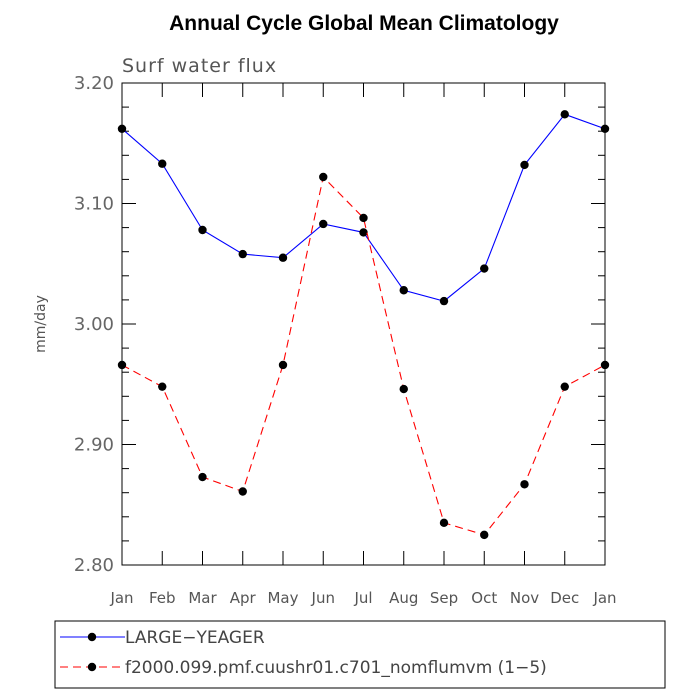 The height and width of the screenshot is (700, 700). What do you see at coordinates (199, 66) in the screenshot?
I see `chart-subtitle: Surf water flux` at bounding box center [199, 66].